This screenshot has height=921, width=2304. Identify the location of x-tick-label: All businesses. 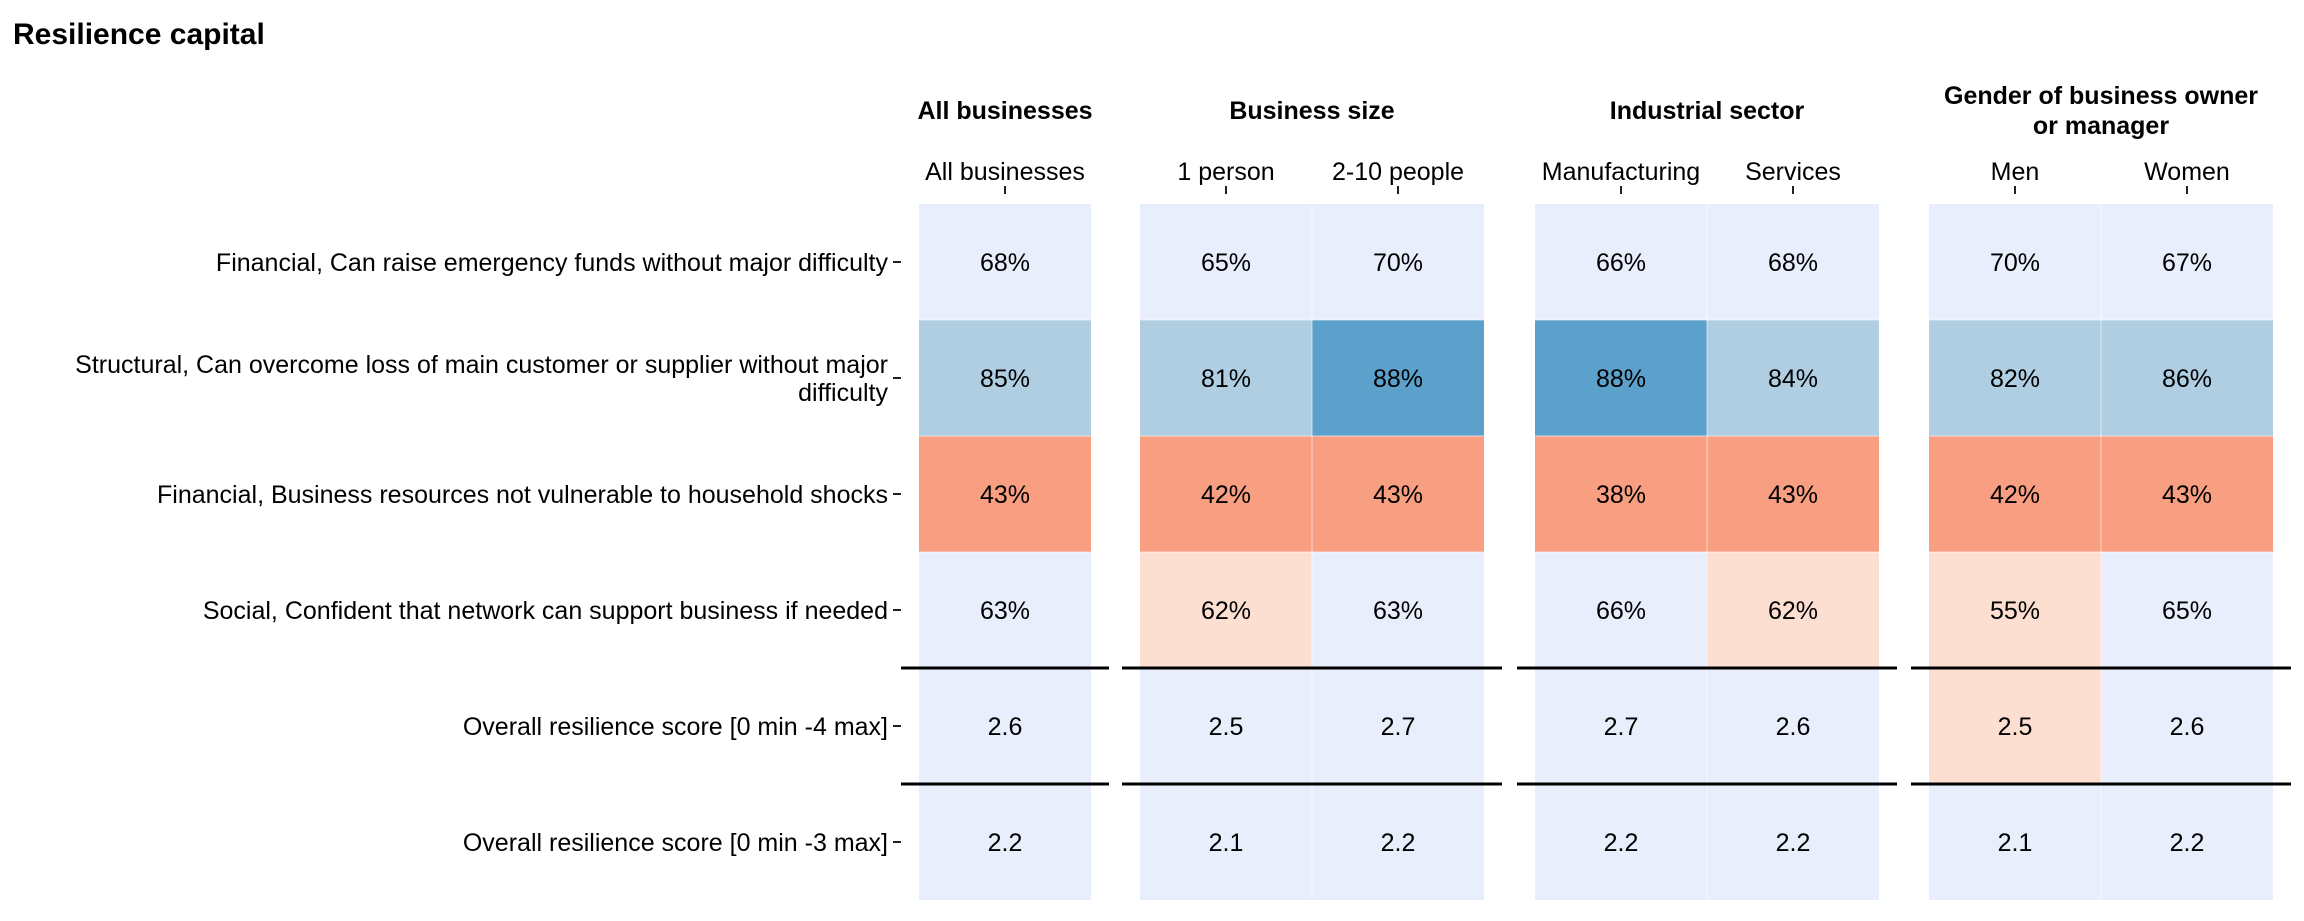
(1005, 172).